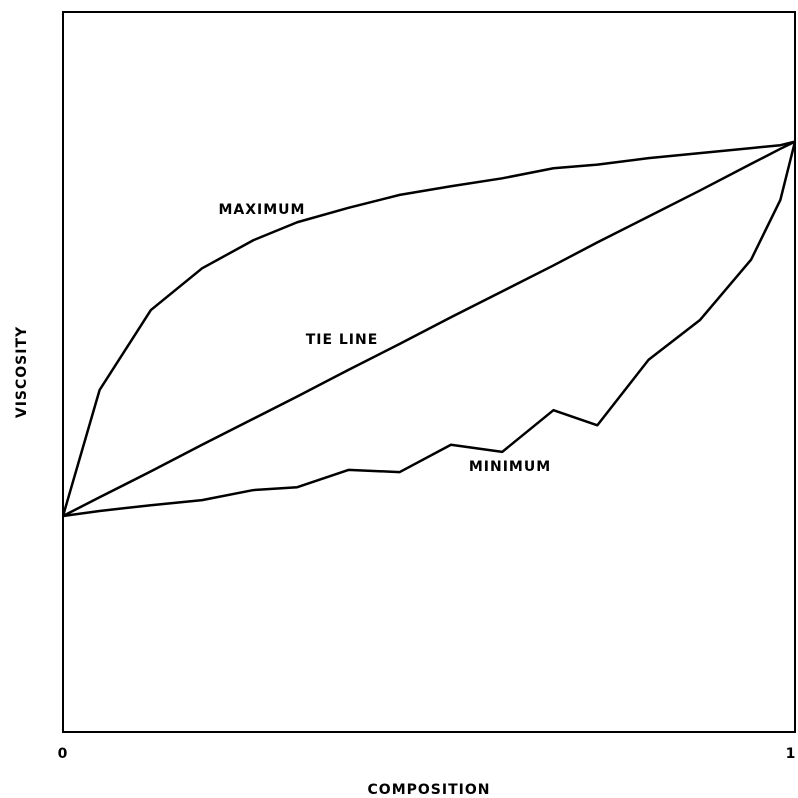  Describe the element at coordinates (342, 340) in the screenshot. I see `curve-label: TIE LINE` at that location.